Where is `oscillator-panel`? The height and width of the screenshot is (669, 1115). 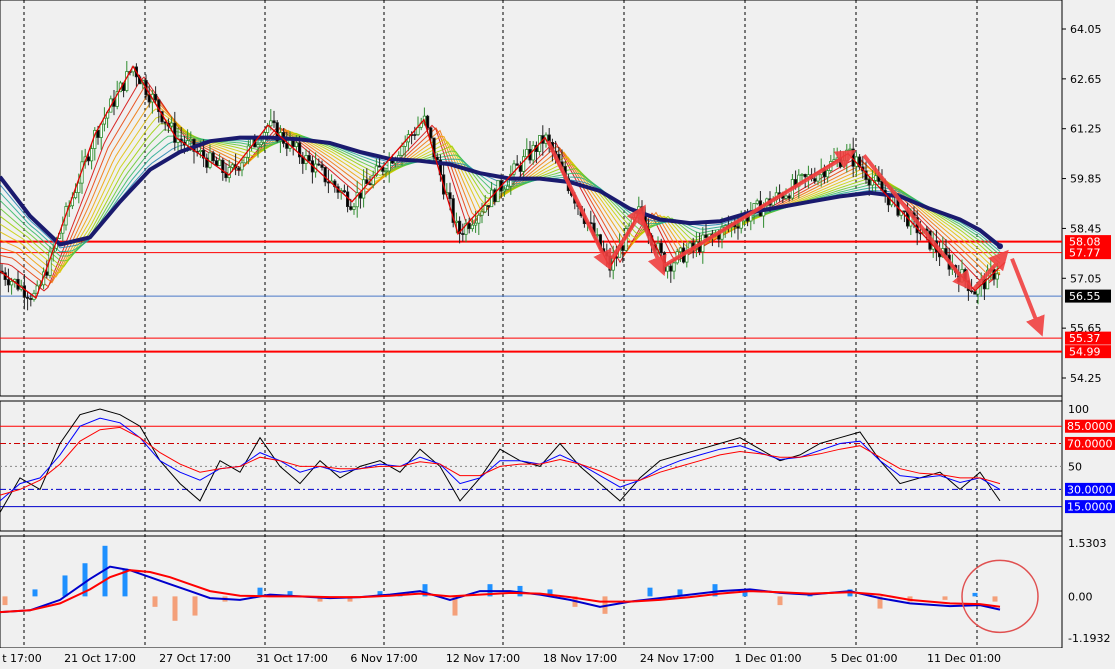
oscillator-panel is located at coordinates (531, 460).